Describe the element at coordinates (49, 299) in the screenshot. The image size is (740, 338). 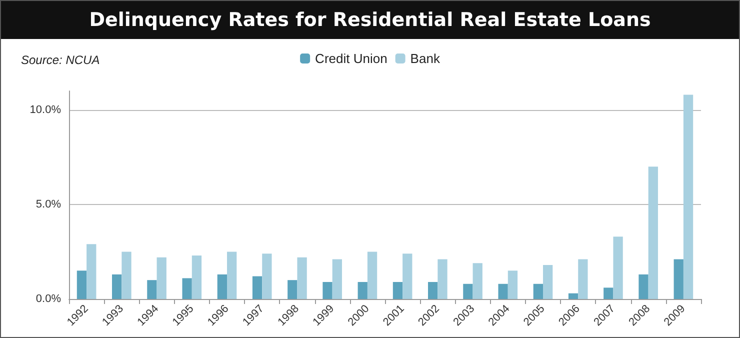
I see `y-tick-label: 0.0%` at that location.